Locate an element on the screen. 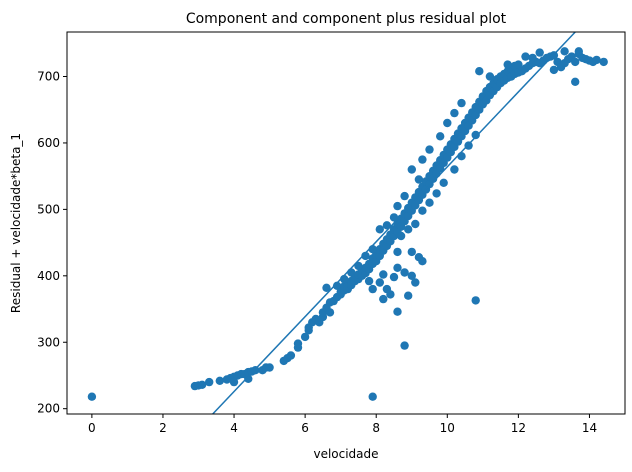 This screenshot has width=632, height=472. x-tick-label: 8 is located at coordinates (376, 428).